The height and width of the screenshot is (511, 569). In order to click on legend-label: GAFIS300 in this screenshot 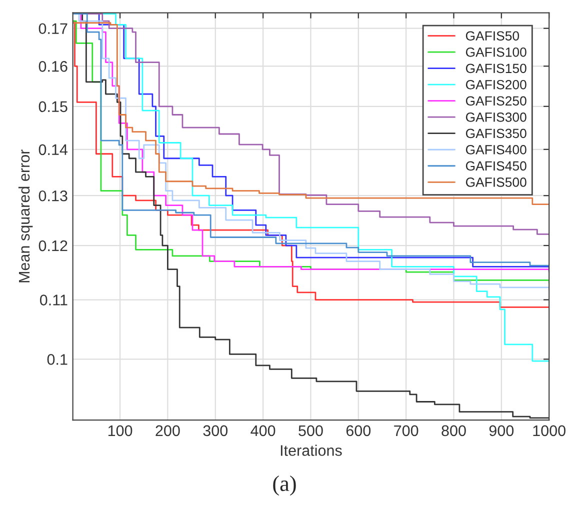, I will do `click(496, 117)`.